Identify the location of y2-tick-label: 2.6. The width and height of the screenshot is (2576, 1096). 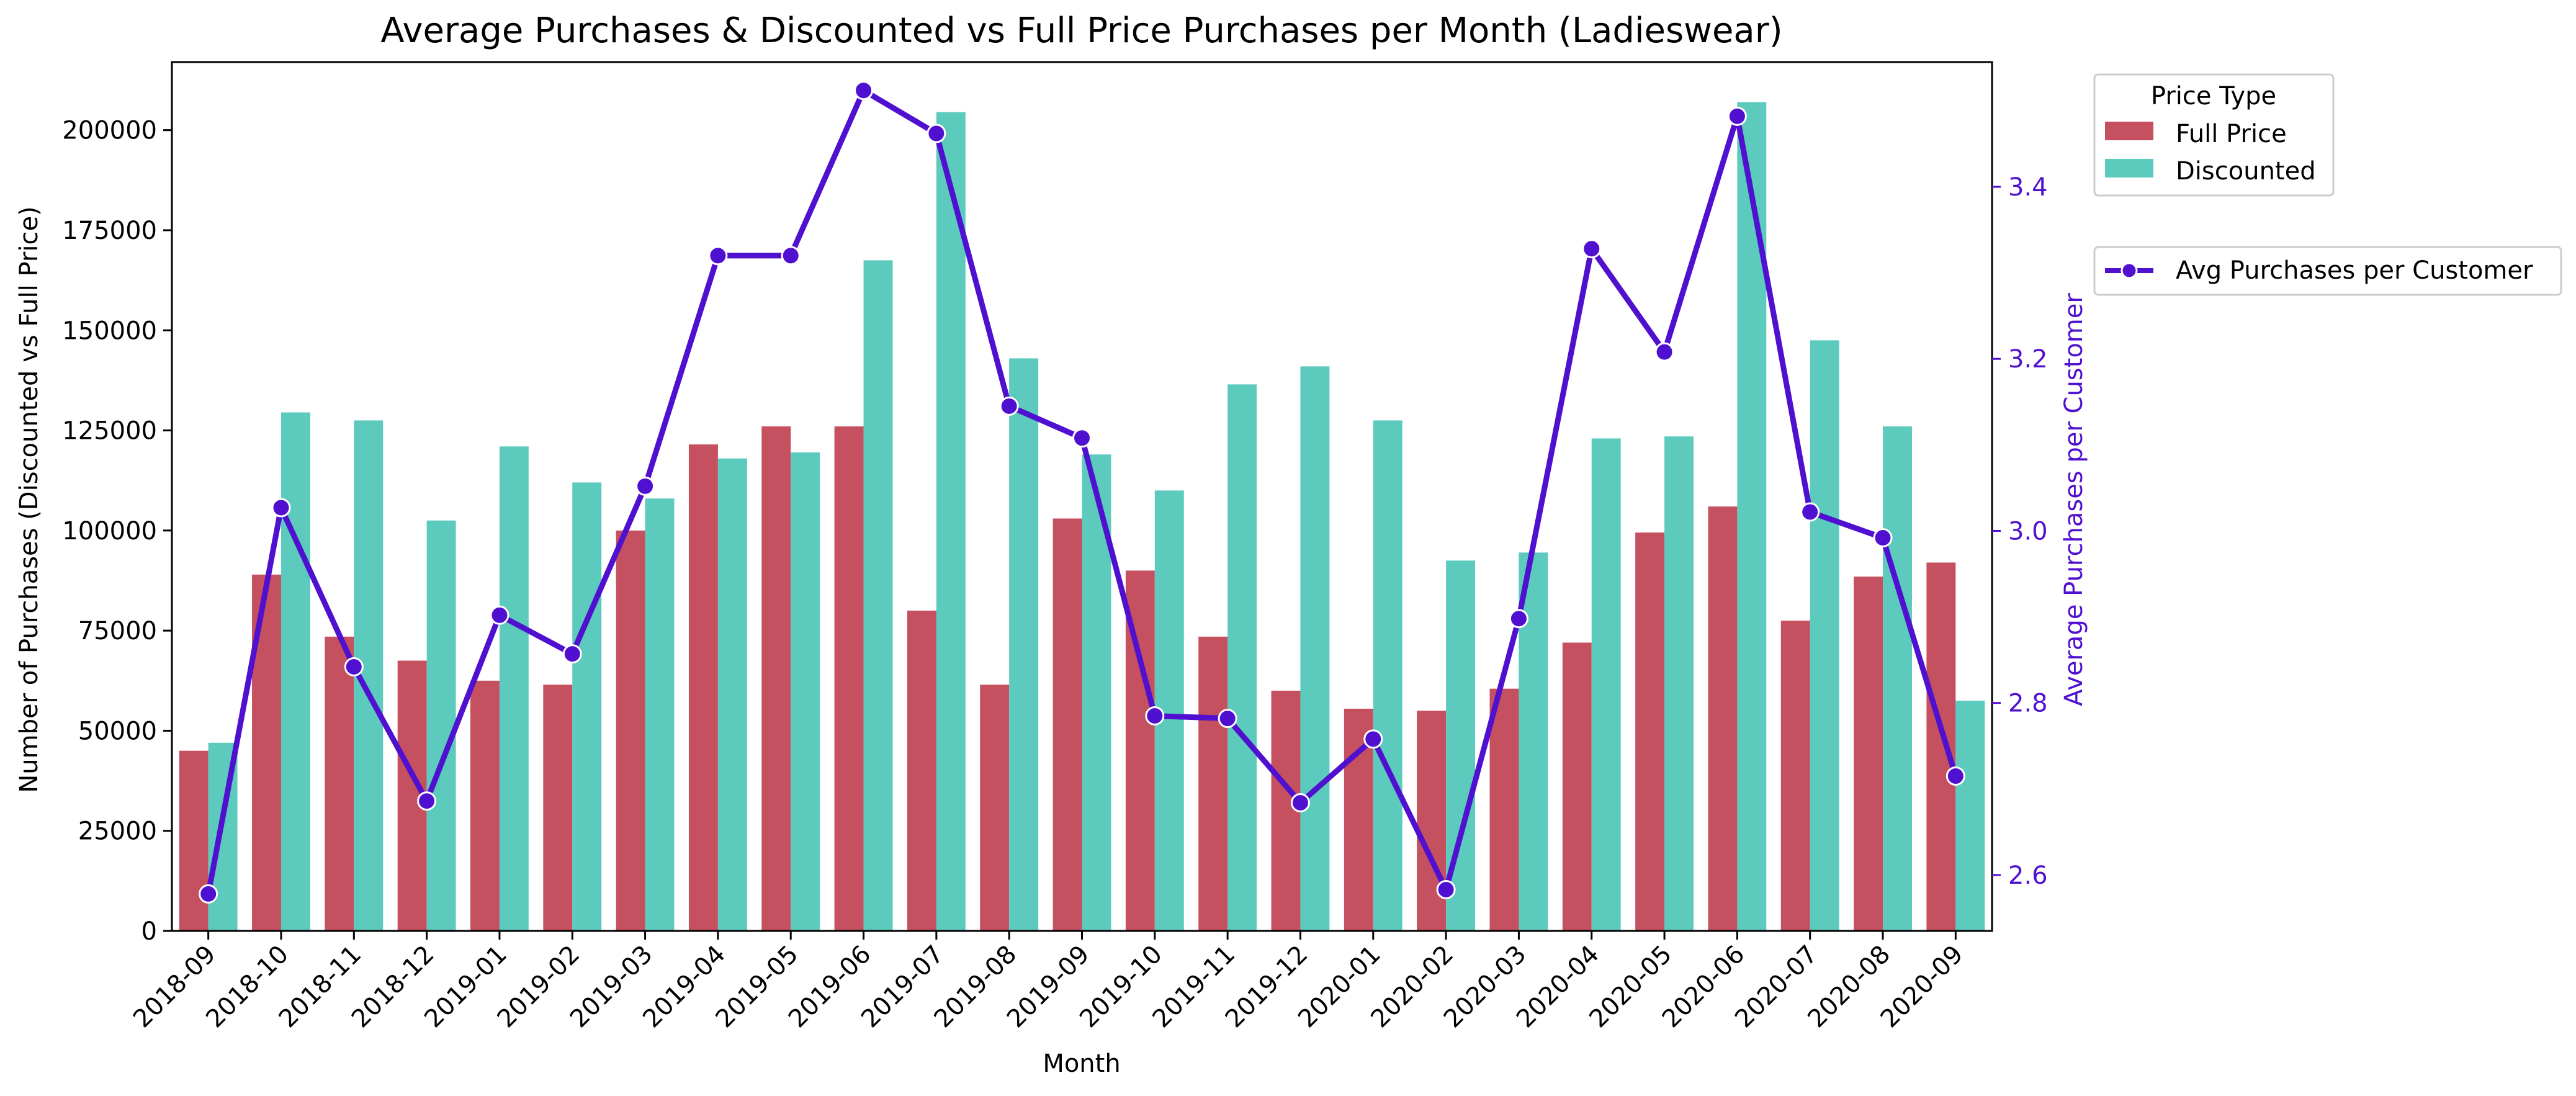
(2028, 876).